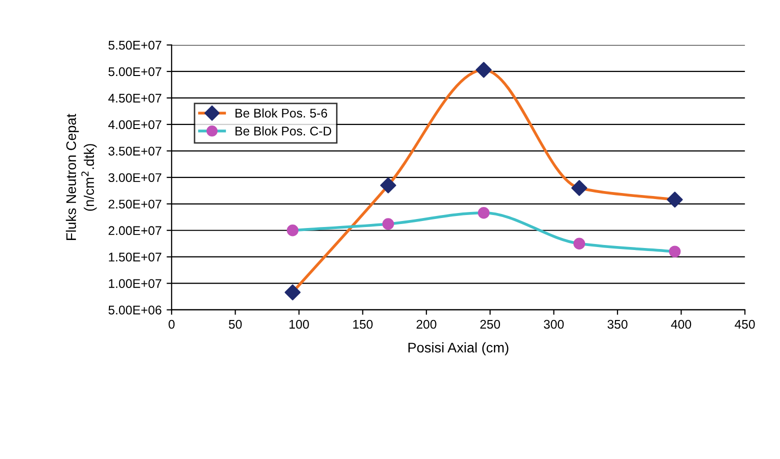  What do you see at coordinates (490, 324) in the screenshot?
I see `x-tick-label: 250` at bounding box center [490, 324].